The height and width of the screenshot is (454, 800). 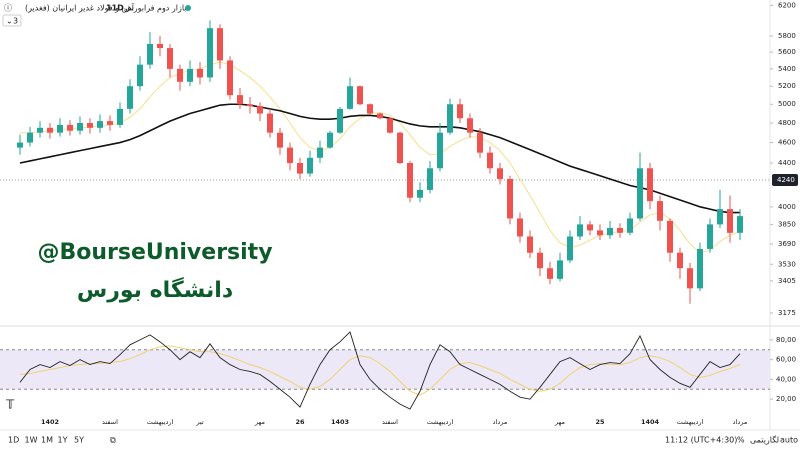 What do you see at coordinates (740, 422) in the screenshot?
I see `x-tick-label: مرداد` at bounding box center [740, 422].